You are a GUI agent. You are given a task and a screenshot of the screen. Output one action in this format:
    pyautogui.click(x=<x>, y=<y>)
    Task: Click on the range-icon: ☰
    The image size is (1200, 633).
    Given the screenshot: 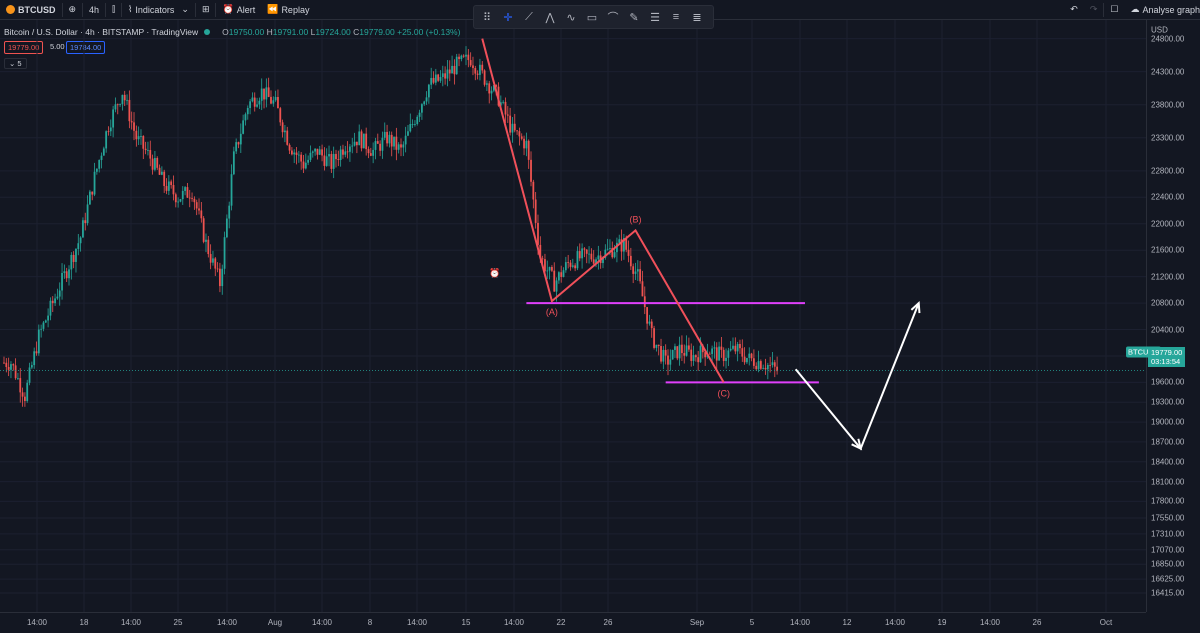 What is the action you would take?
    pyautogui.click(x=655, y=17)
    